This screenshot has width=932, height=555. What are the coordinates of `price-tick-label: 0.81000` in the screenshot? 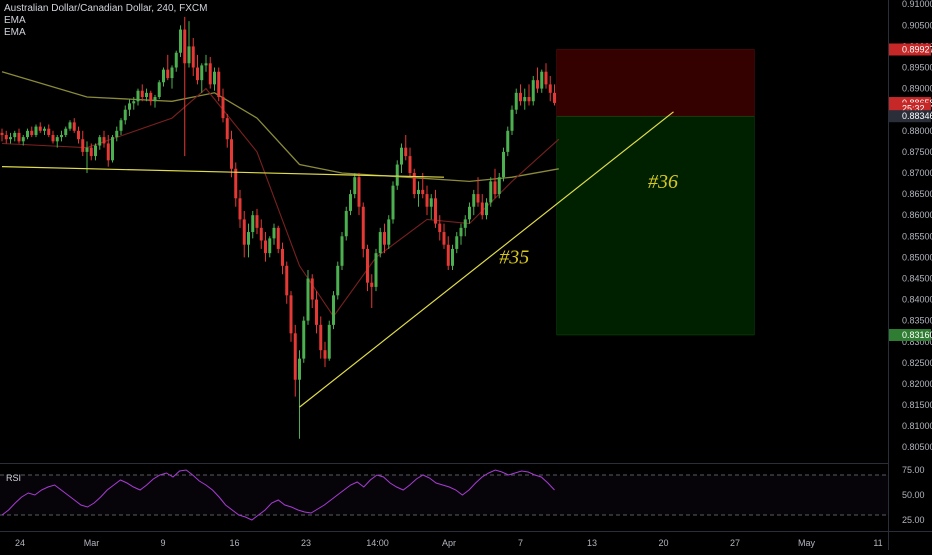 It's located at (917, 426).